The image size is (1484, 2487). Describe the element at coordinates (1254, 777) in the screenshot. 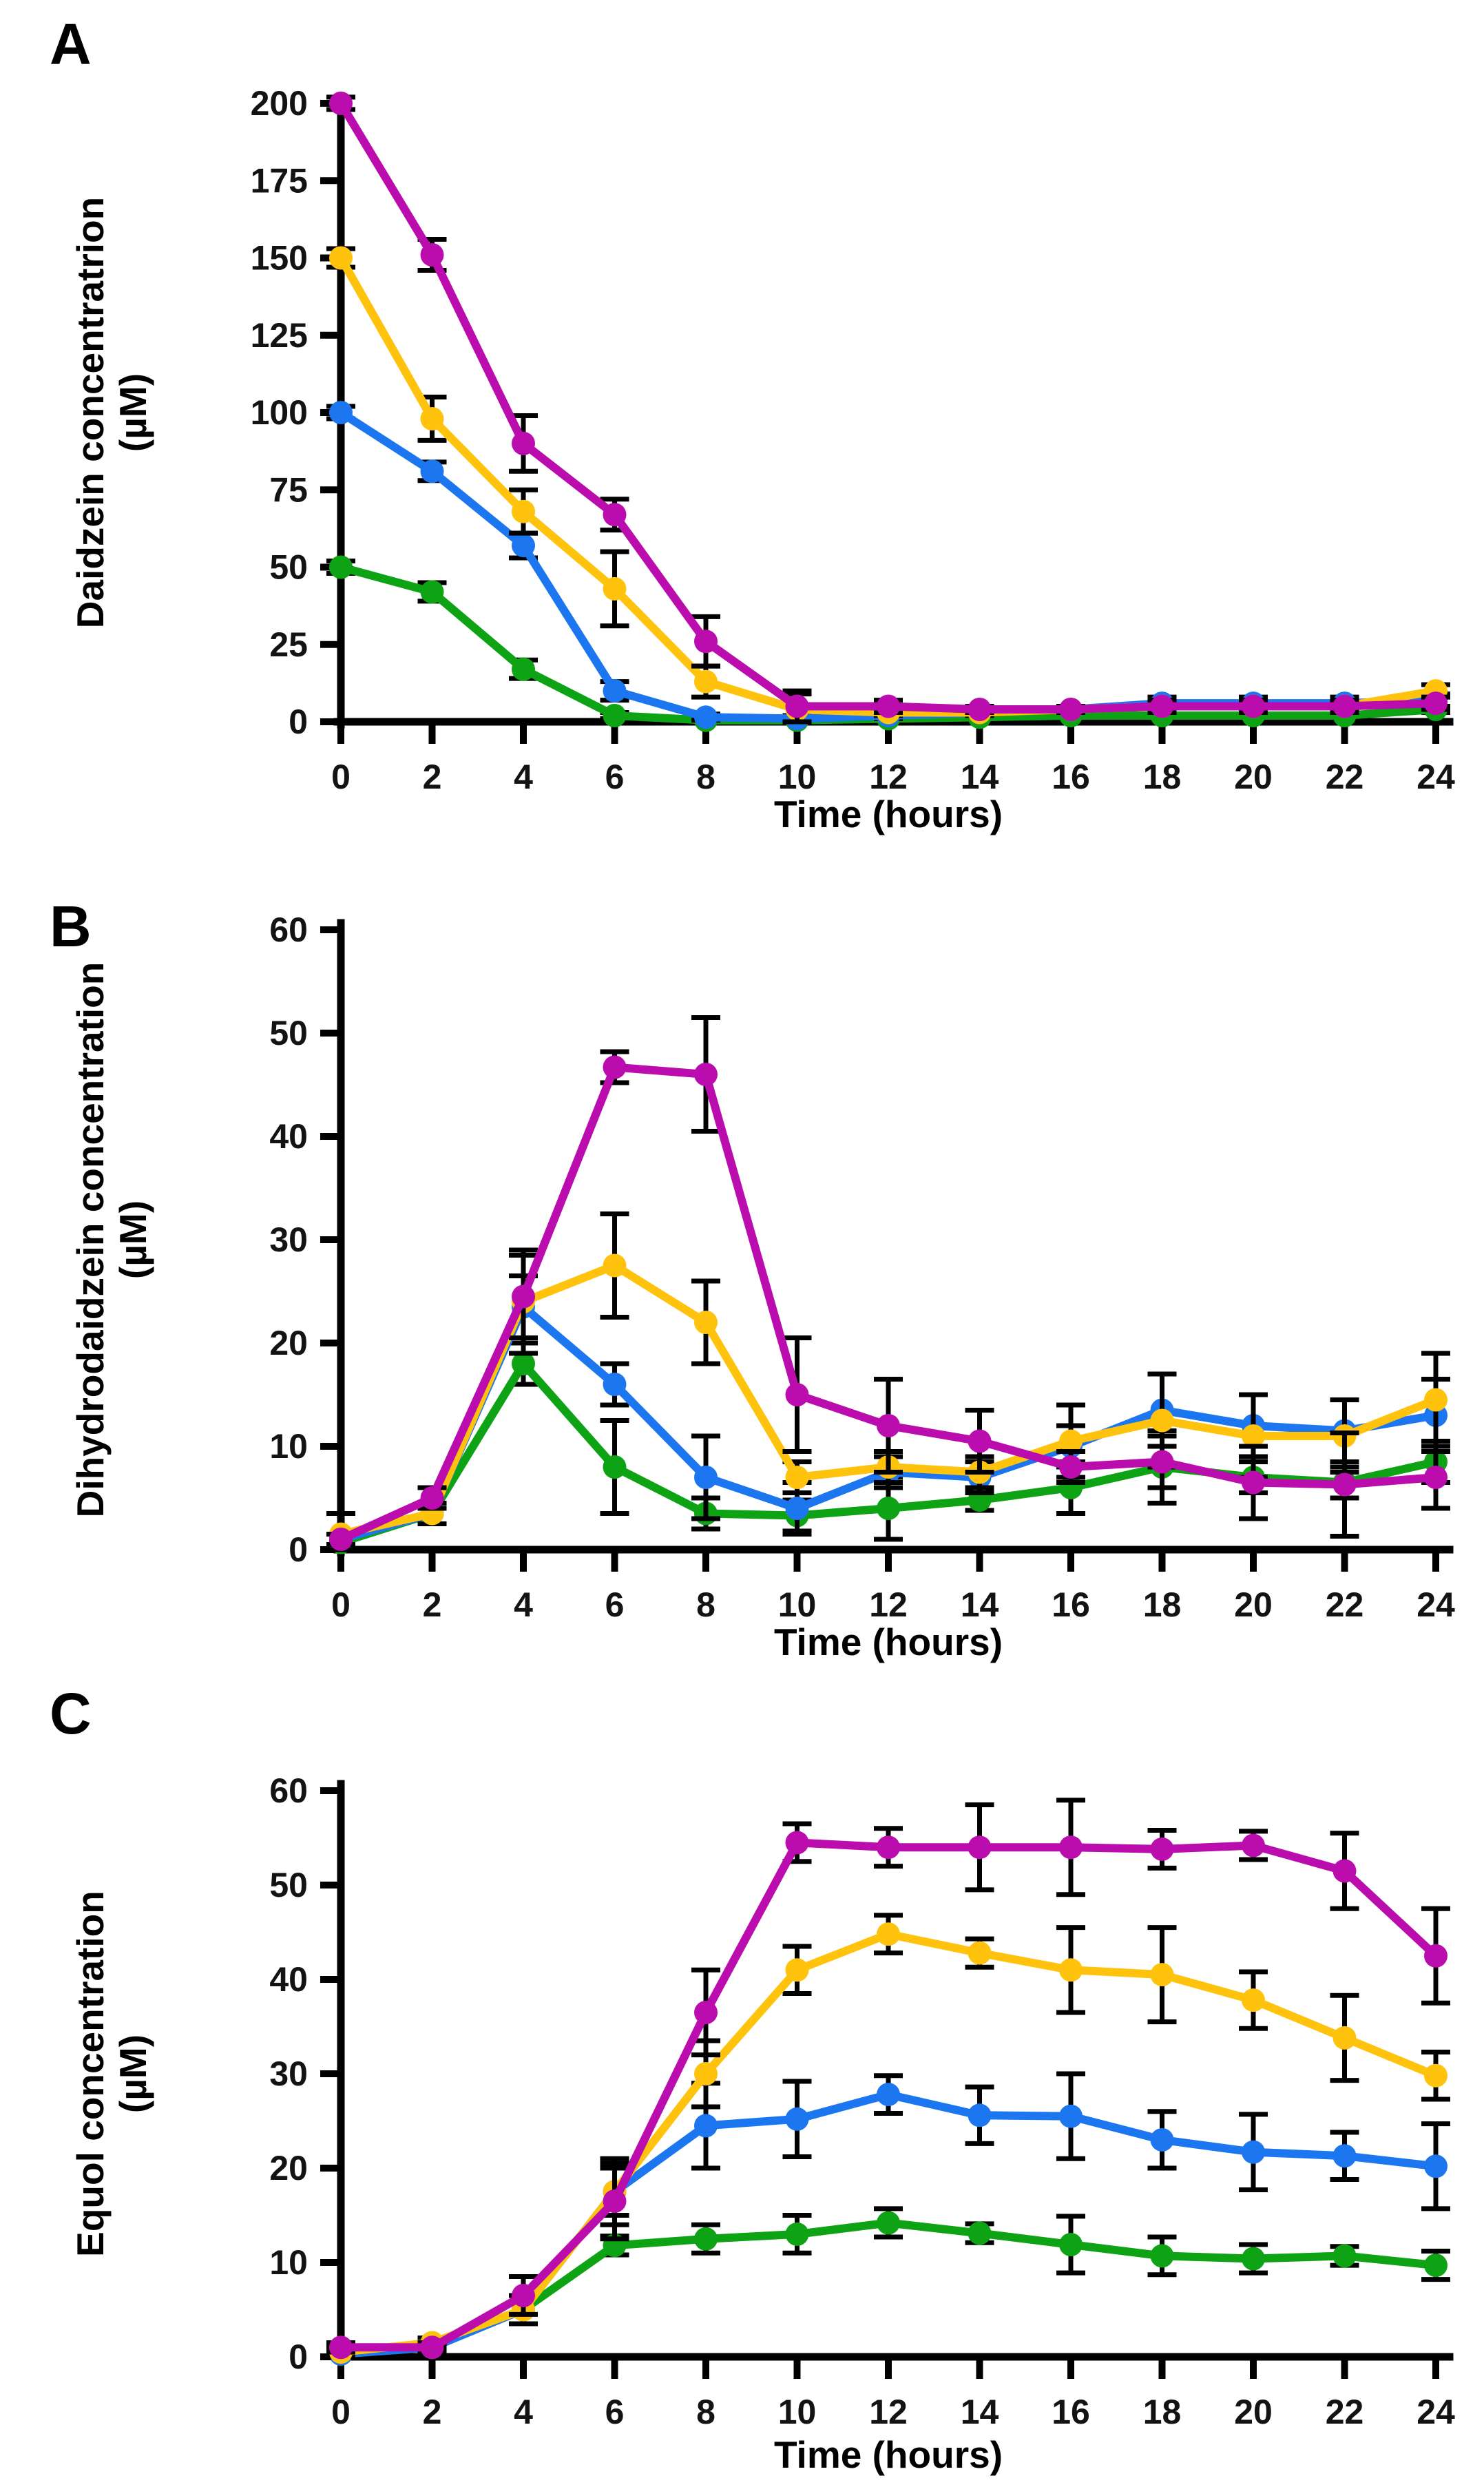

I see `x-tick-label: 20` at that location.